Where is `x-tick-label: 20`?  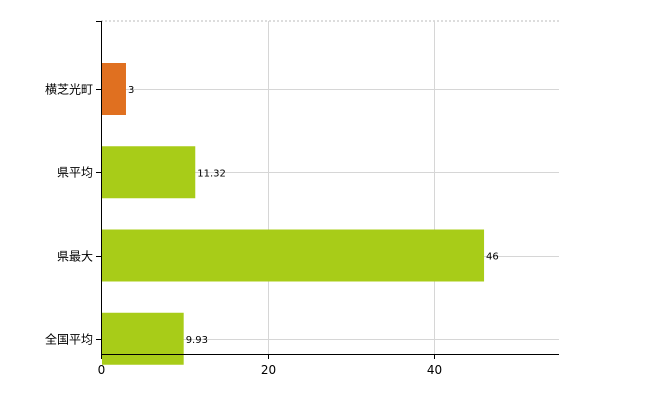 x-tick-label: 20 is located at coordinates (268, 370).